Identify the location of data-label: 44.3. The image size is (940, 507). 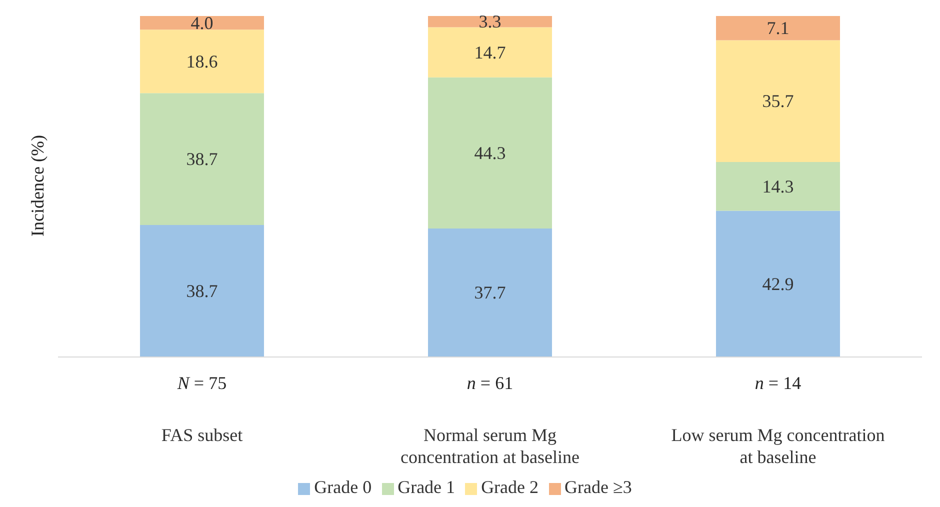
(490, 152).